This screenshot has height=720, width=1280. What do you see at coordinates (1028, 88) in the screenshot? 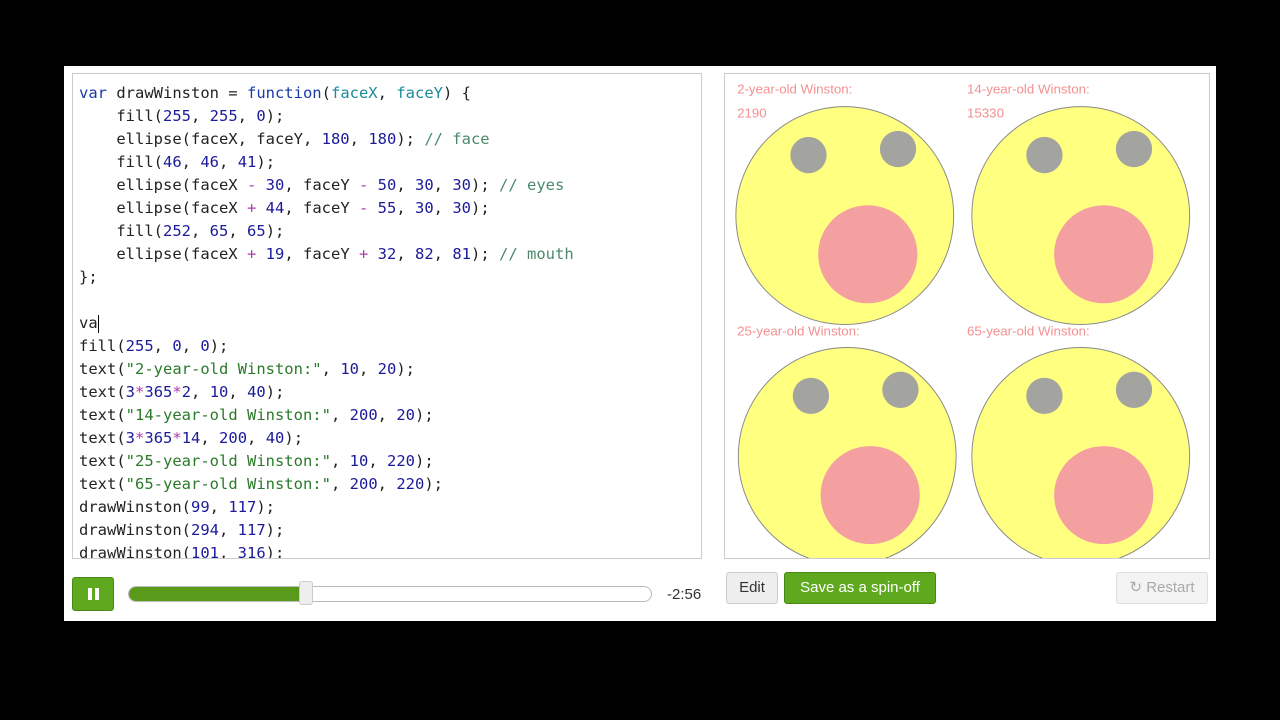
I see `canvas-label: 14-year-old Winston:` at bounding box center [1028, 88].